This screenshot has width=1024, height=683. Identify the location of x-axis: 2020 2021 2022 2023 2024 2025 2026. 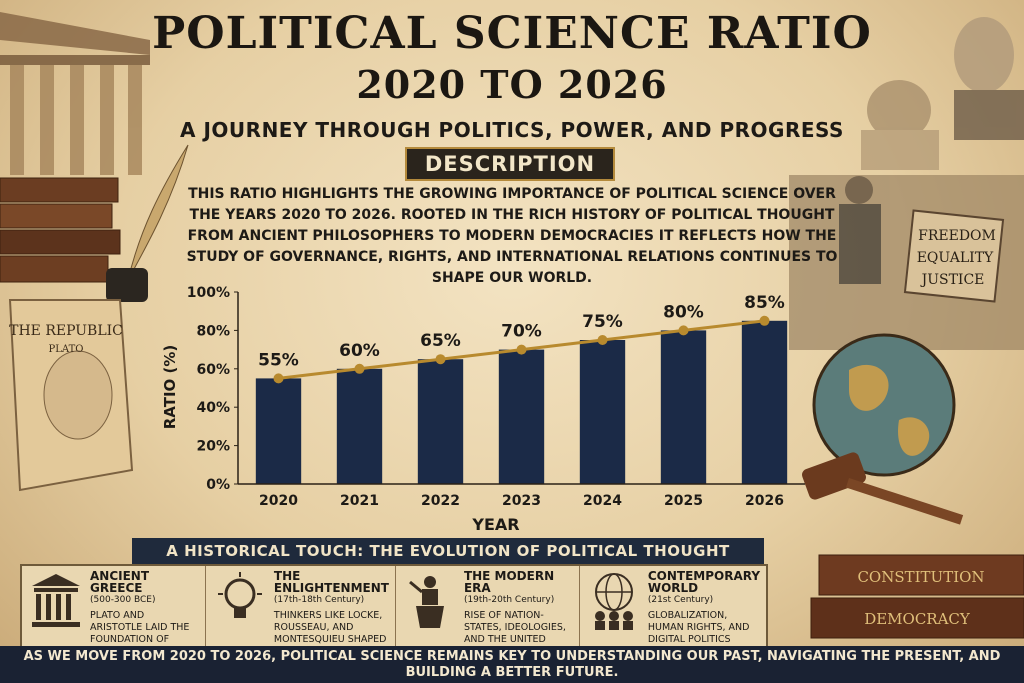
(521, 496).